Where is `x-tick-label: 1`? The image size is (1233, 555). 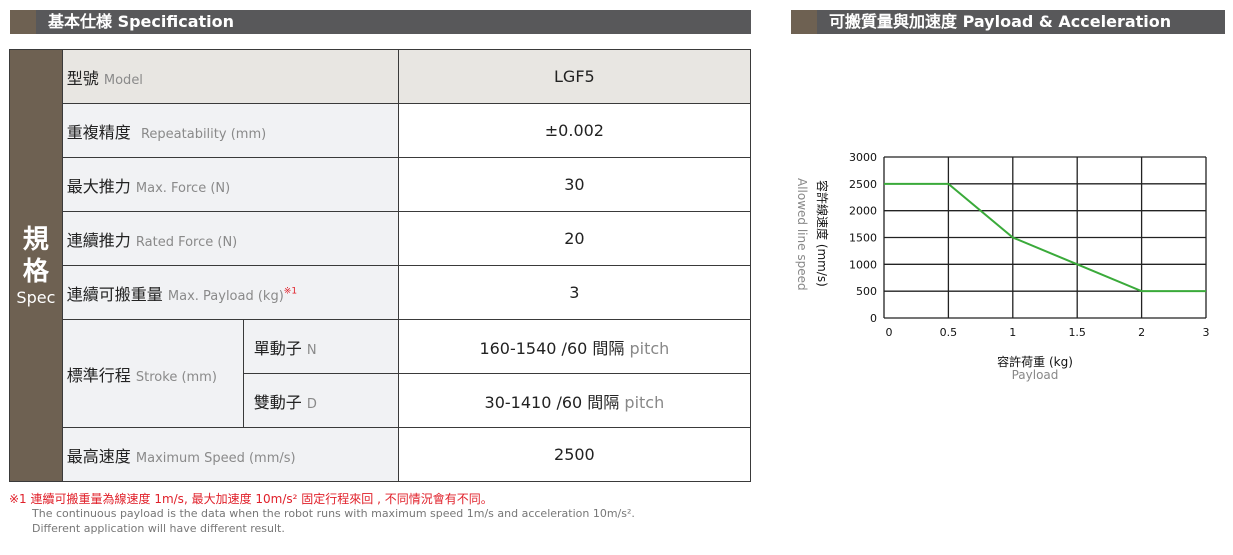 x-tick-label: 1 is located at coordinates (1012, 332).